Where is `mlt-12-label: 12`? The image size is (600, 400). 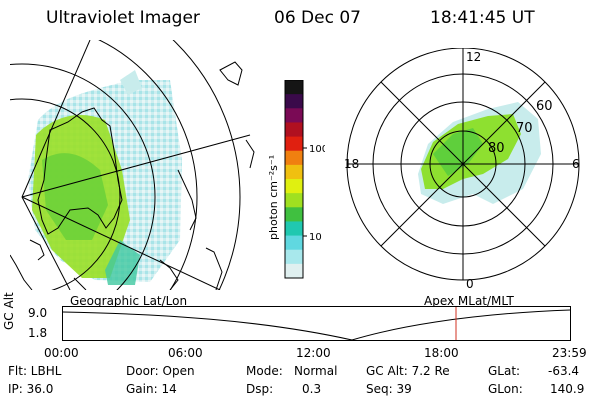
mlt-12-label: 12 is located at coordinates (473, 57).